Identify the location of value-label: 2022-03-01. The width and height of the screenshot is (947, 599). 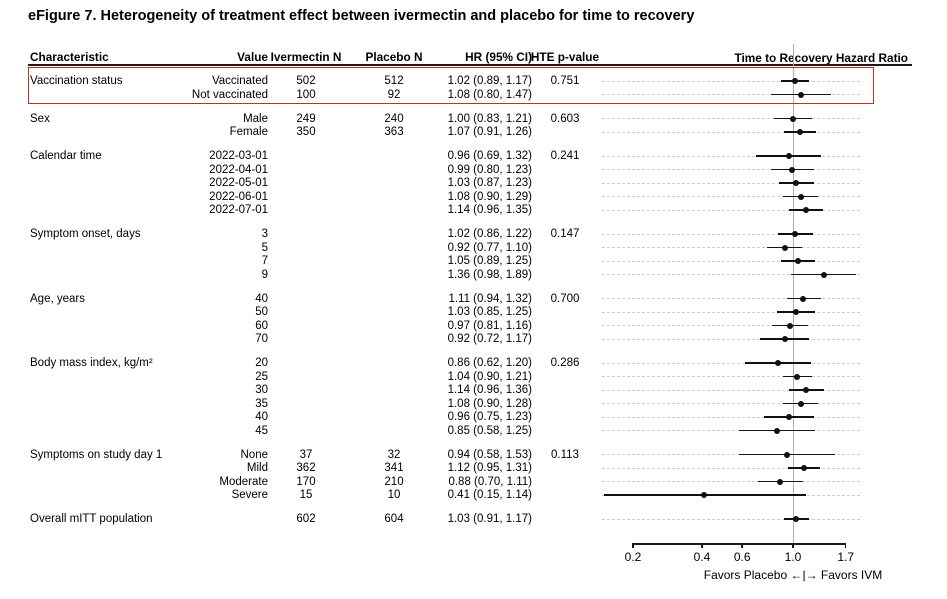
(238, 156).